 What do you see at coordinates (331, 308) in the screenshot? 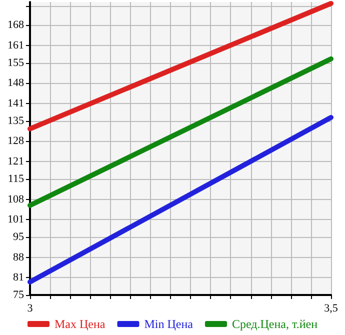
I see `x-tick-label: 3,5` at bounding box center [331, 308].